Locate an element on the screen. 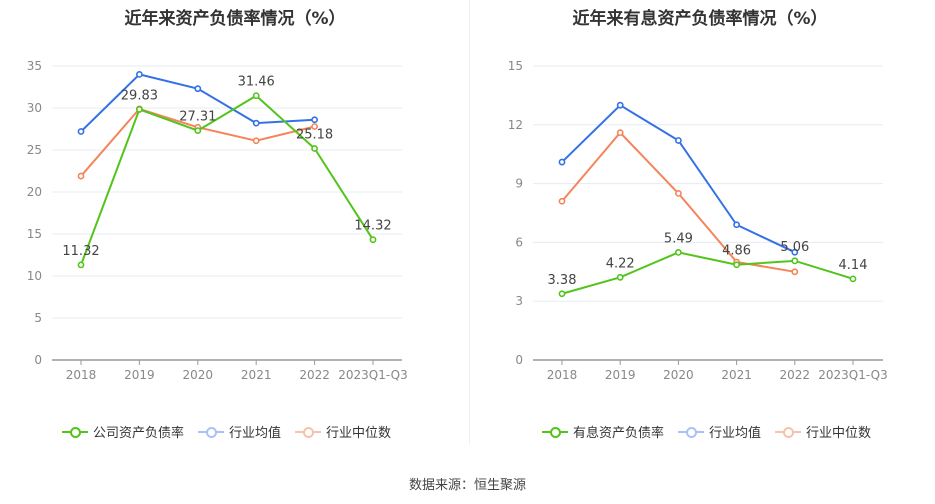 Image resolution: width=935 pixels, height=504 pixels. y-tick-label: 12 is located at coordinates (515, 125).